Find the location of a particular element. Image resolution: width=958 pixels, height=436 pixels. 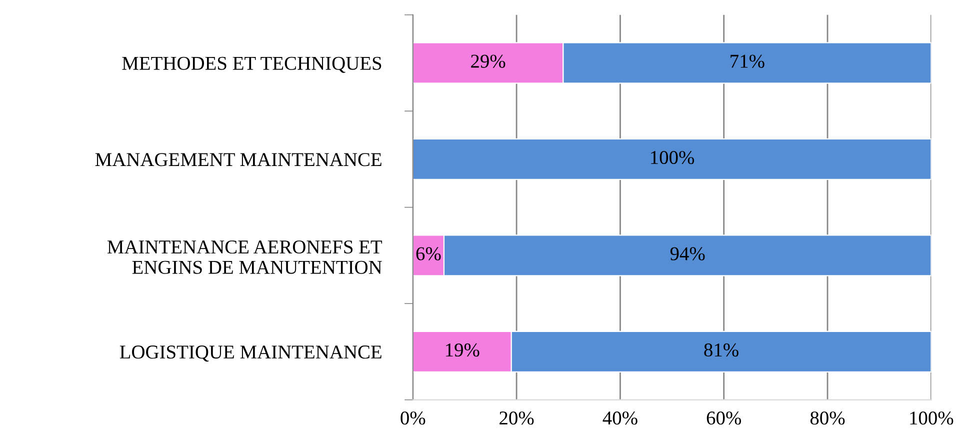

x-tick-label: 0% is located at coordinates (413, 418).